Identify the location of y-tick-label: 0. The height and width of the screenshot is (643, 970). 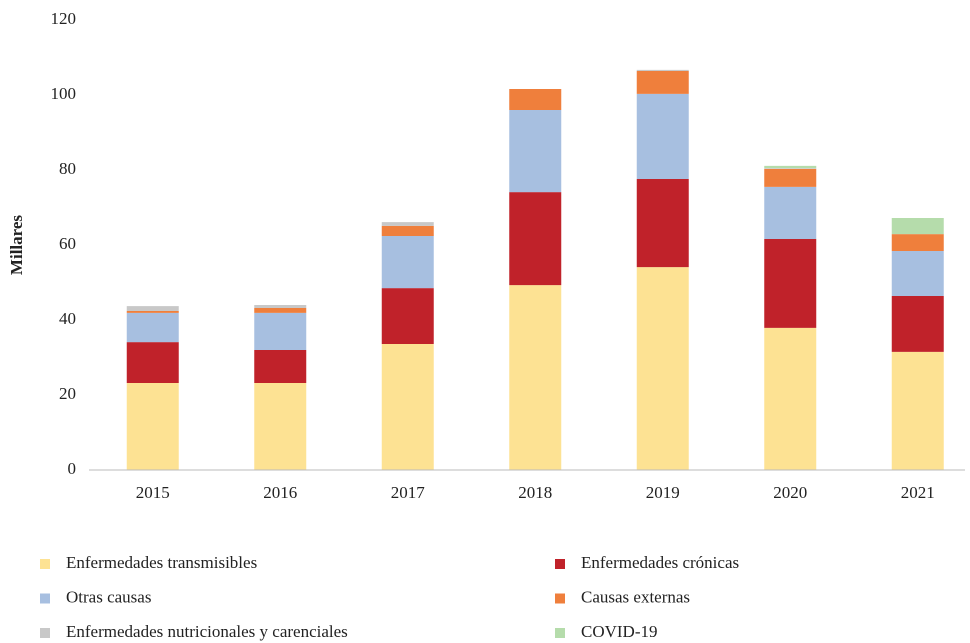
(72, 468).